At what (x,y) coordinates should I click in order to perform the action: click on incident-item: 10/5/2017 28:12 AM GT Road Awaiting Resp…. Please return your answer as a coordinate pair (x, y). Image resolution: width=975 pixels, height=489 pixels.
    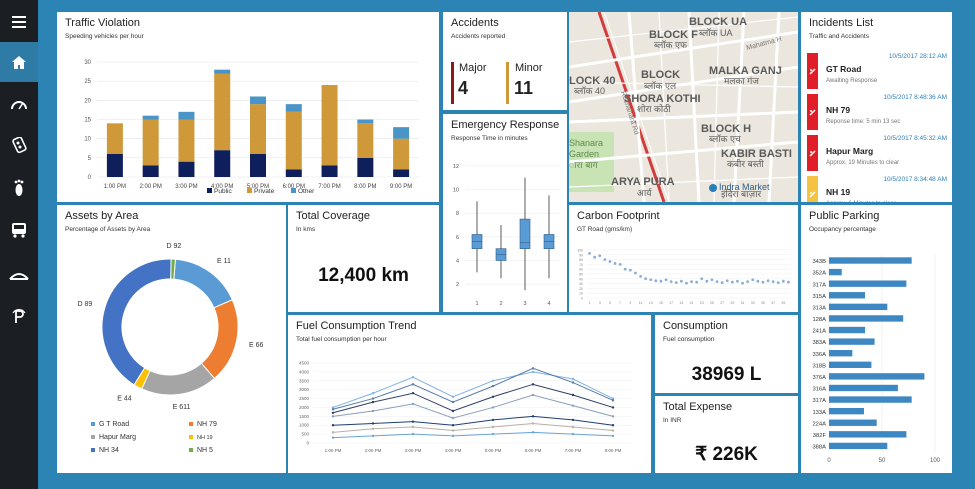
    Looking at the image, I should click on (877, 72).